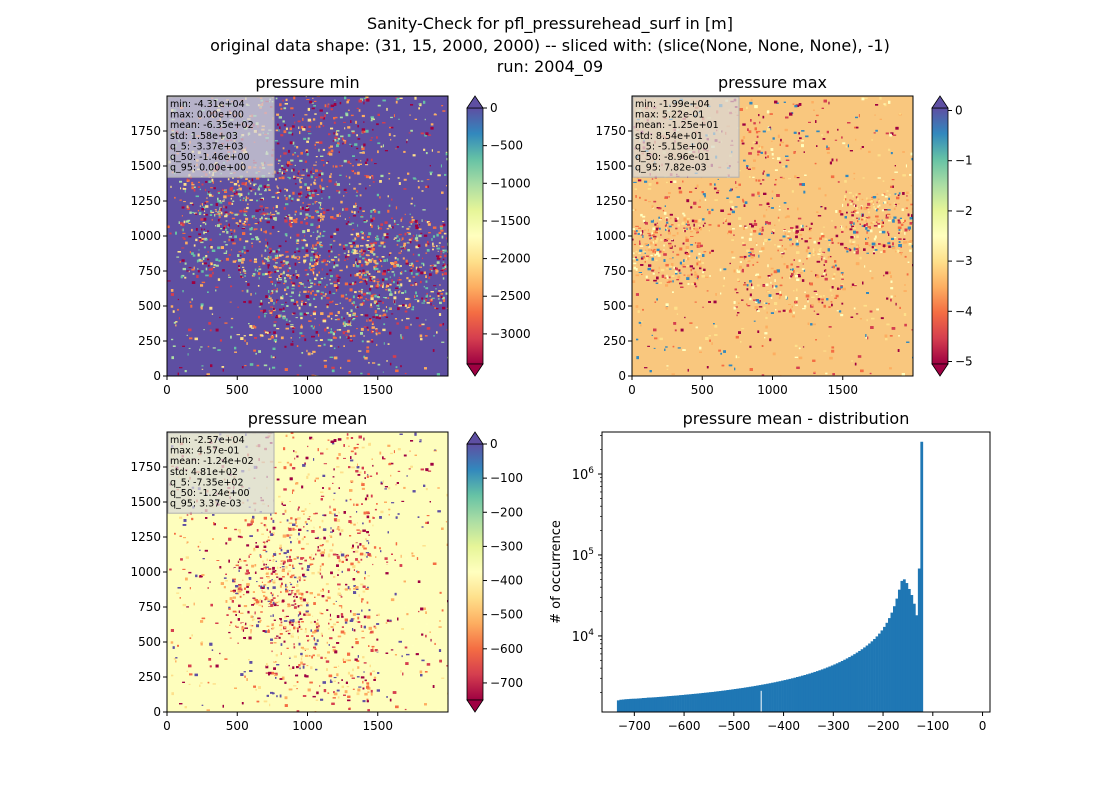  Describe the element at coordinates (672, 104) in the screenshot. I see `stats-line: min: -1.99e+04` at that location.